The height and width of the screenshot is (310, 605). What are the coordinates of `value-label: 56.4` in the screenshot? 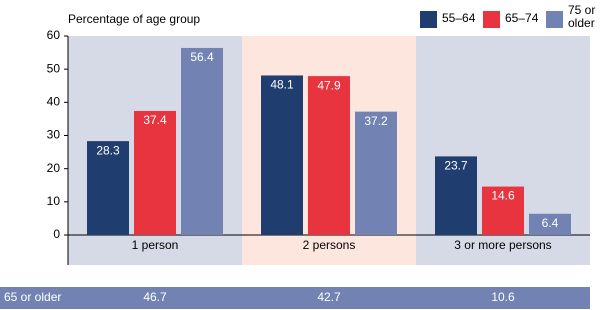 It's located at (202, 57).